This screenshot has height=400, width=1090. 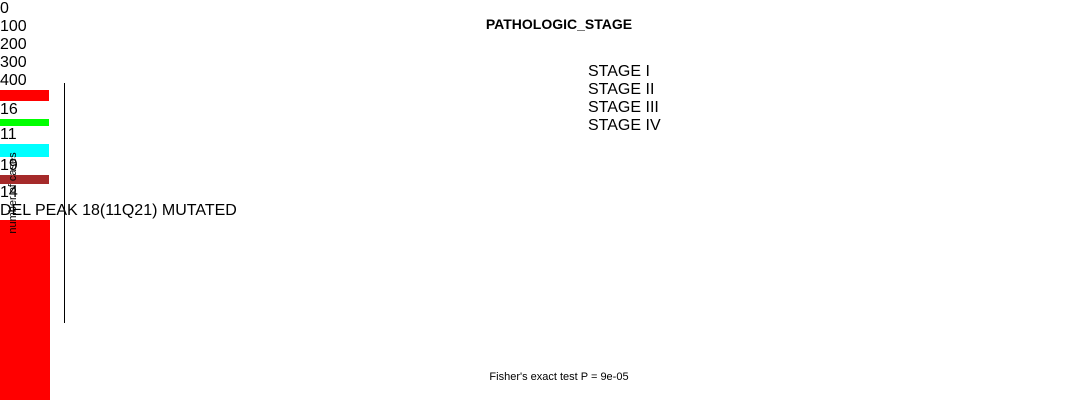 What do you see at coordinates (9, 165) in the screenshot?
I see `bar-value-label: 19` at bounding box center [9, 165].